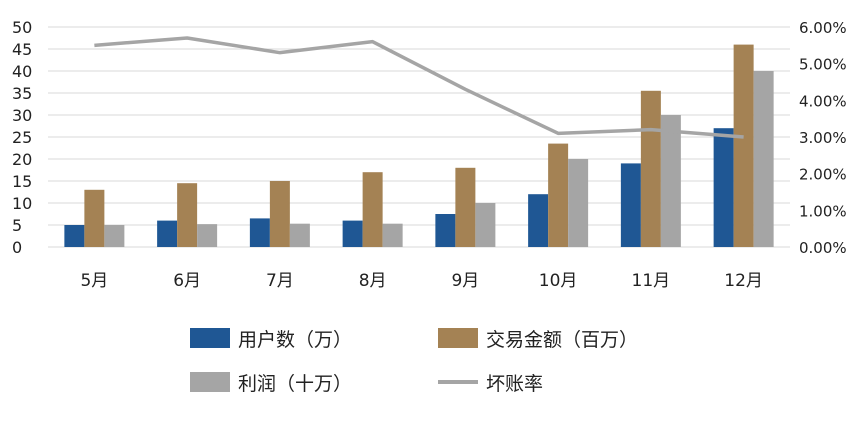 This screenshot has width=860, height=422. I want to click on y-right-tick-label: 6.00%, so click(823, 28).